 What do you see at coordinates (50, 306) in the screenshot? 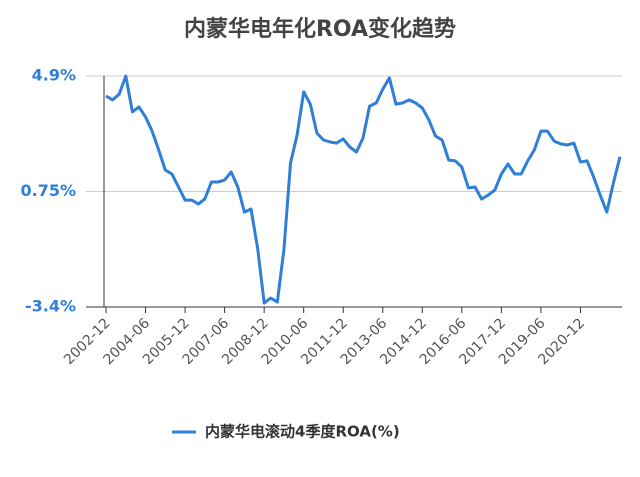
I see `y-tick-label: -3.4%` at bounding box center [50, 306].